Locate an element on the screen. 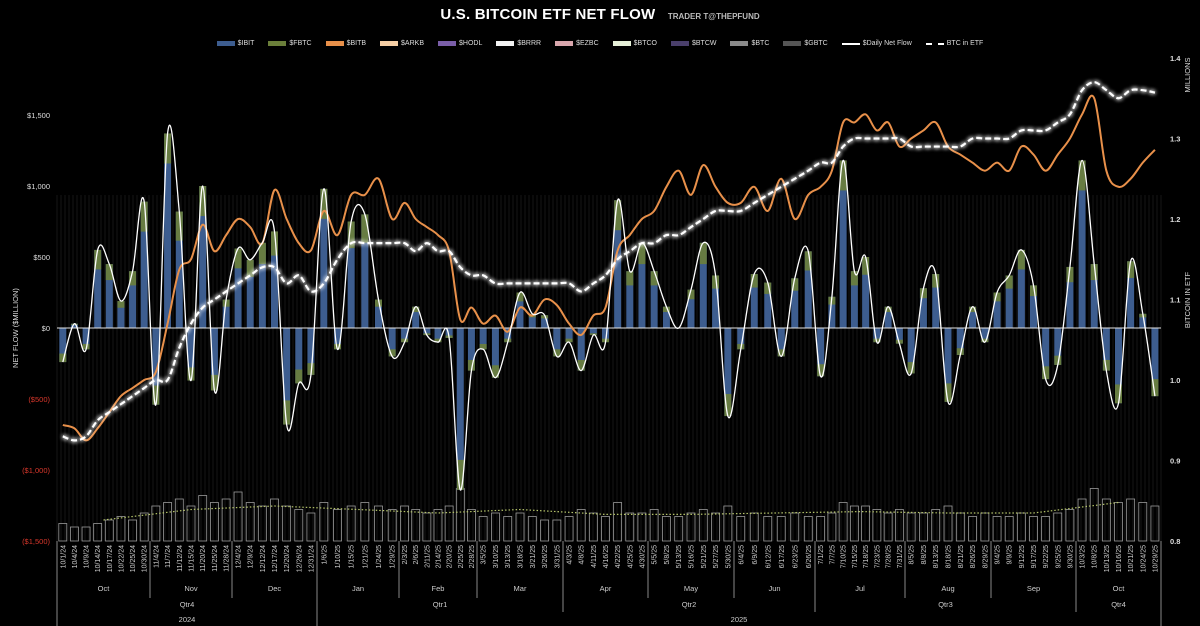  chart-title: U.S. BITCOIN ETF NET FLOW is located at coordinates (548, 14).